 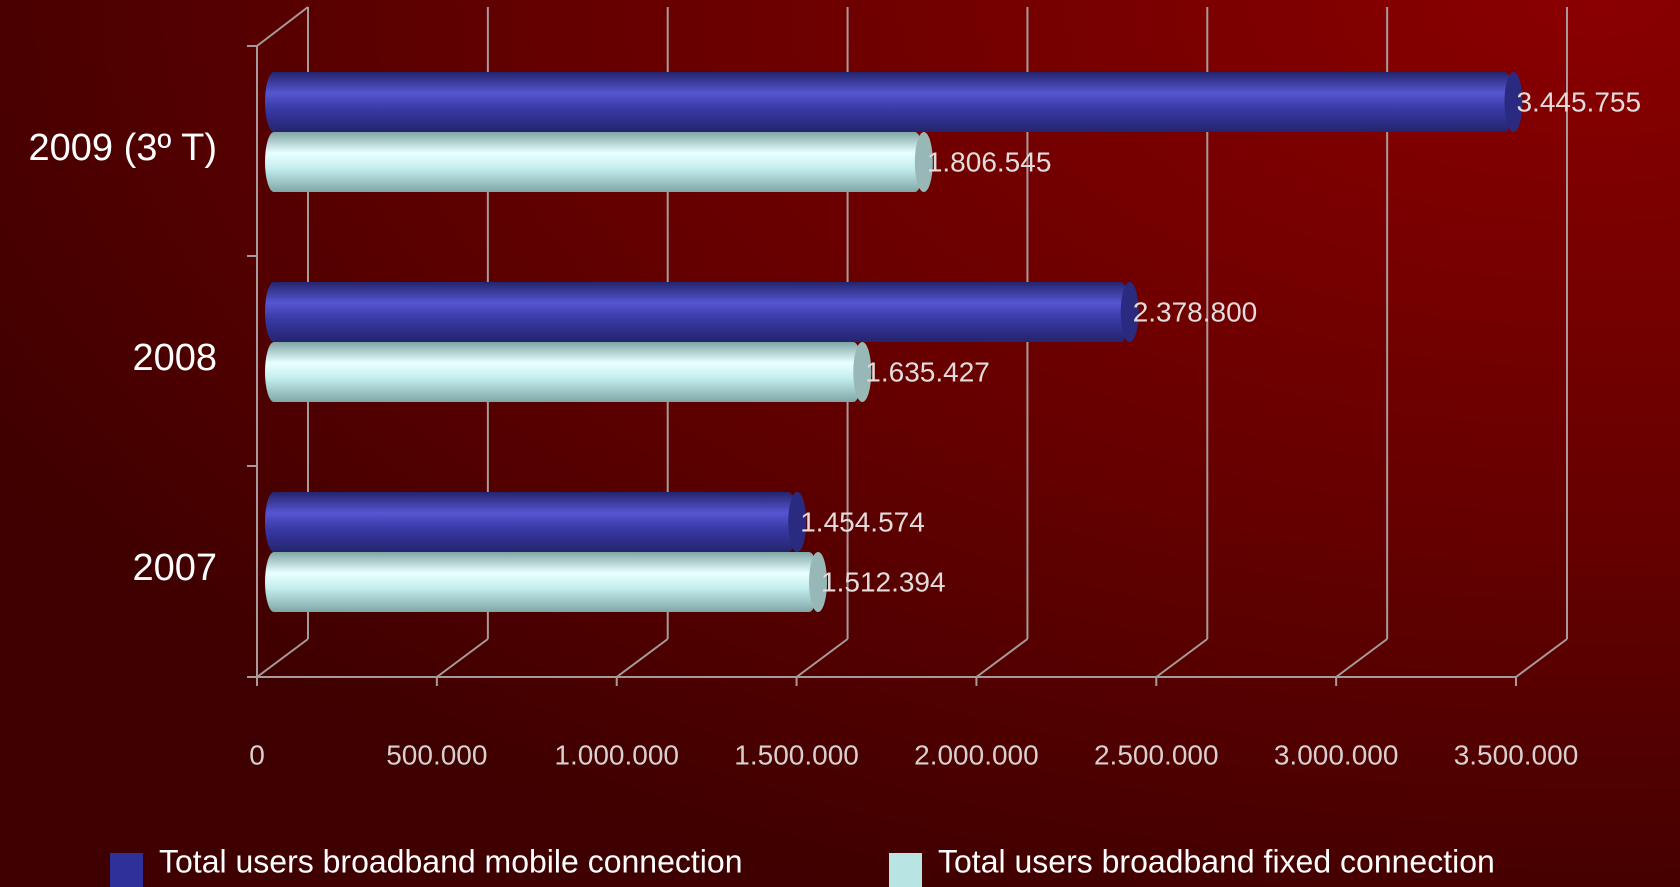 I want to click on value-label: 1.454.574, so click(x=862, y=521).